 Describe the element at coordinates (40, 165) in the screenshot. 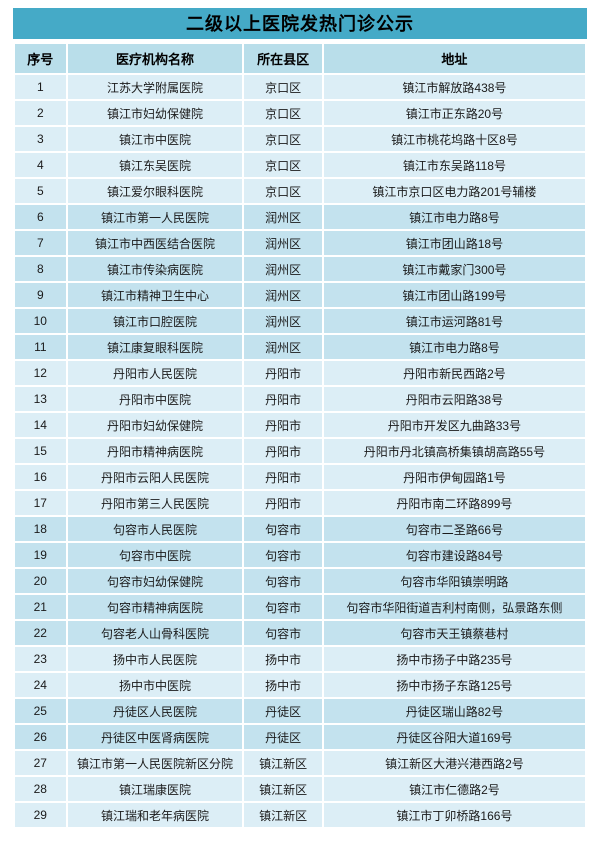

I see `cell-no: 4` at that location.